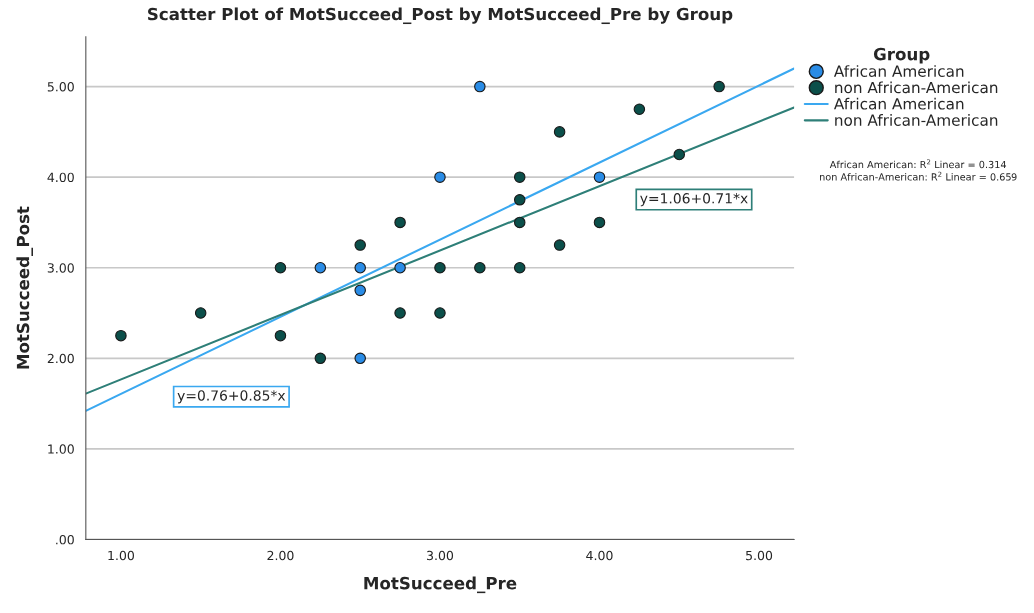 This screenshot has width=1034, height=613. Describe the element at coordinates (61, 449) in the screenshot. I see `y-tick-label: 1.00` at that location.